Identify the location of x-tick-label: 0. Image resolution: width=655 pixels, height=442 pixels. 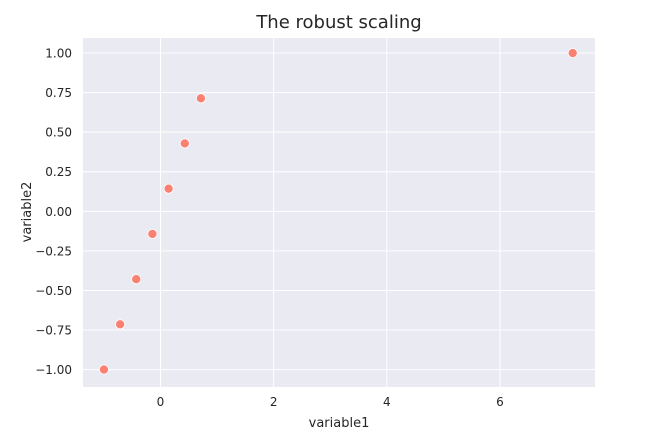
(161, 402).